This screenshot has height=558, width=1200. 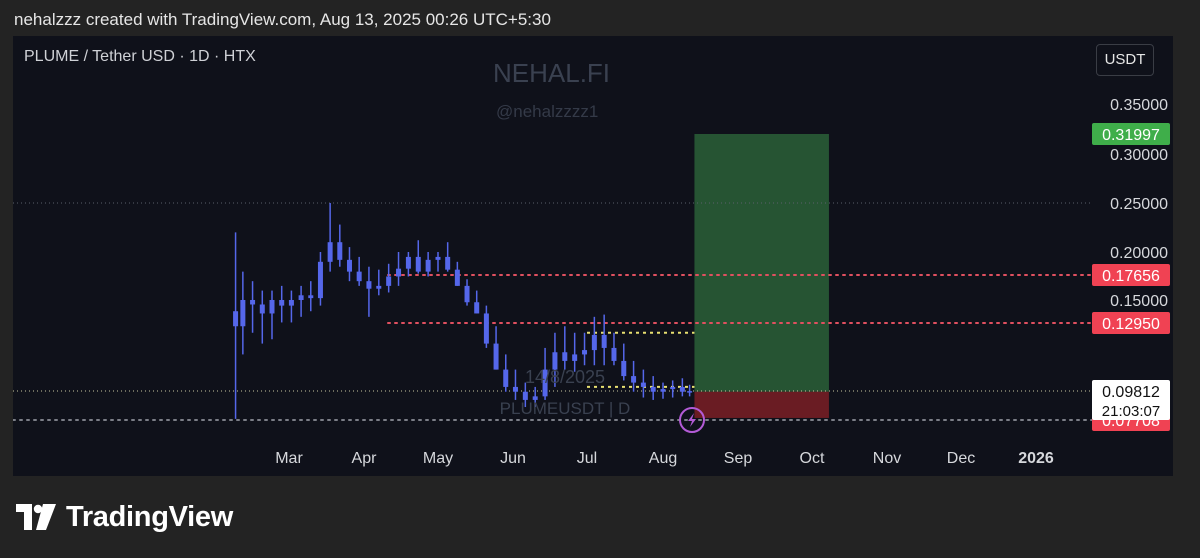 What do you see at coordinates (961, 458) in the screenshot?
I see `x-tick-label: Dec` at bounding box center [961, 458].